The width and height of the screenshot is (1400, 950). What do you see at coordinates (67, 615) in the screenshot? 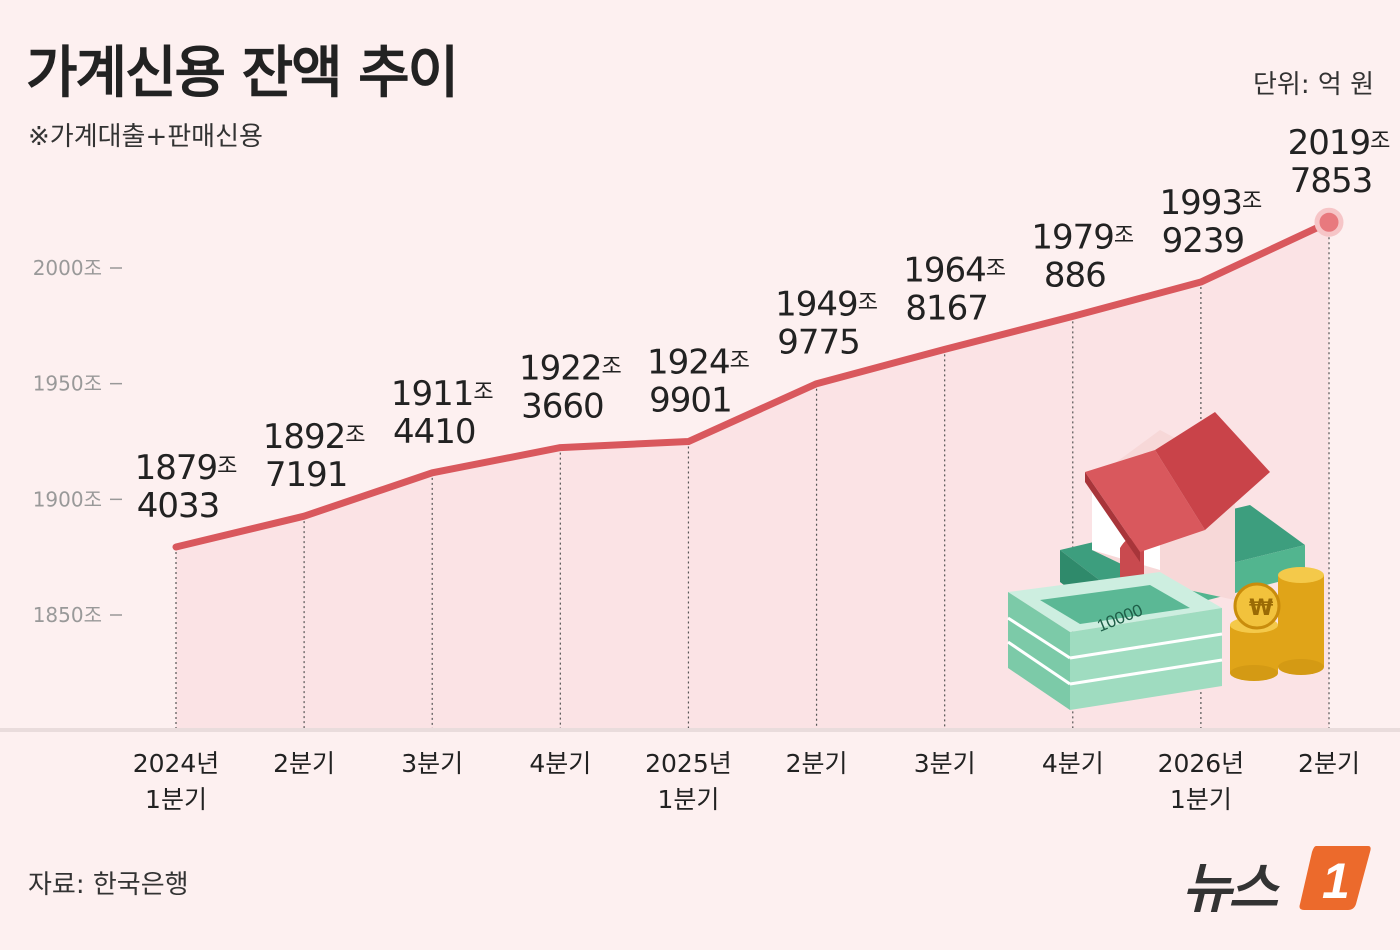
I see `y-tick-label: 1850조` at bounding box center [67, 615].